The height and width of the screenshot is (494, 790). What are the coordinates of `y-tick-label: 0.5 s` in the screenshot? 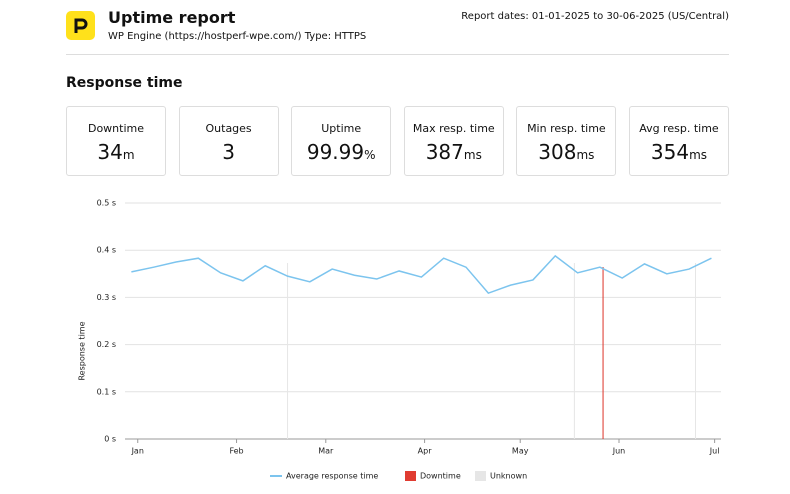 It's located at (106, 203).